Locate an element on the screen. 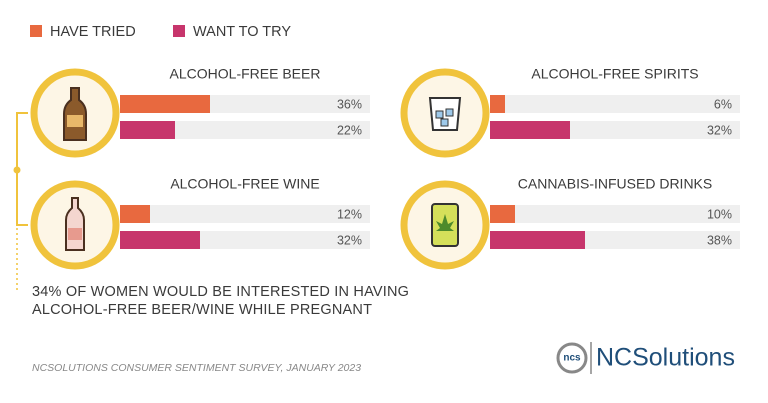 The height and width of the screenshot is (403, 768). panel-title: CANNABIS-INFUSED DRINKS is located at coordinates (615, 184).